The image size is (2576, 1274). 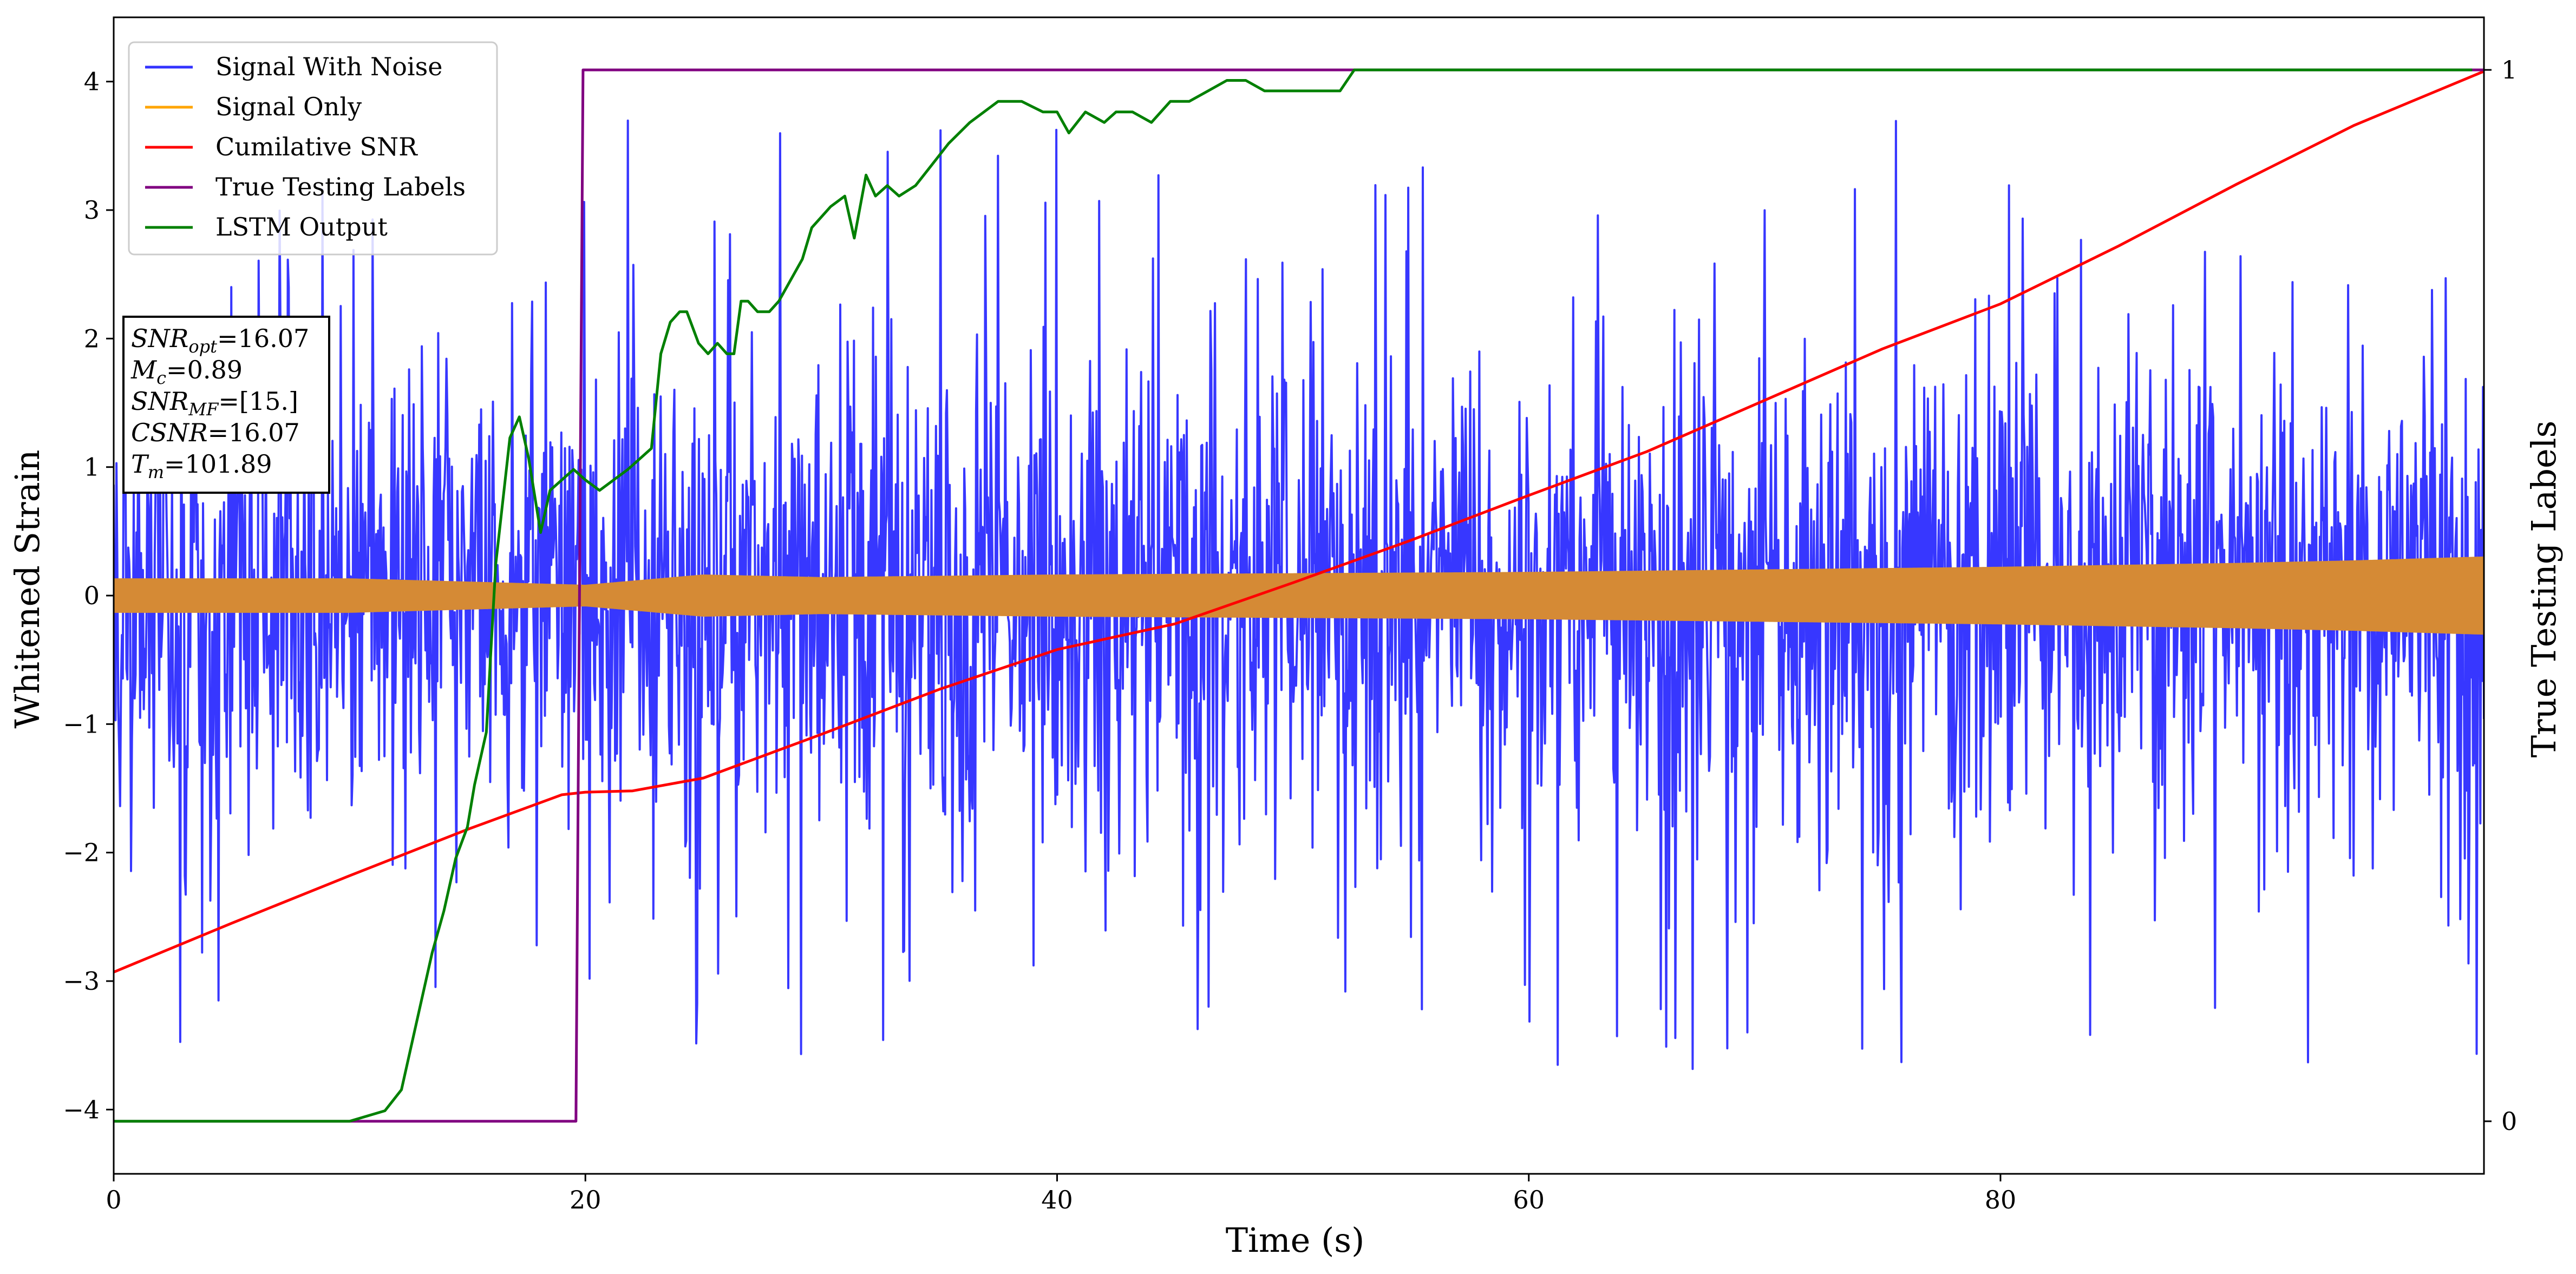 What do you see at coordinates (288, 106) in the screenshot?
I see `legend-label: Signal Only` at bounding box center [288, 106].